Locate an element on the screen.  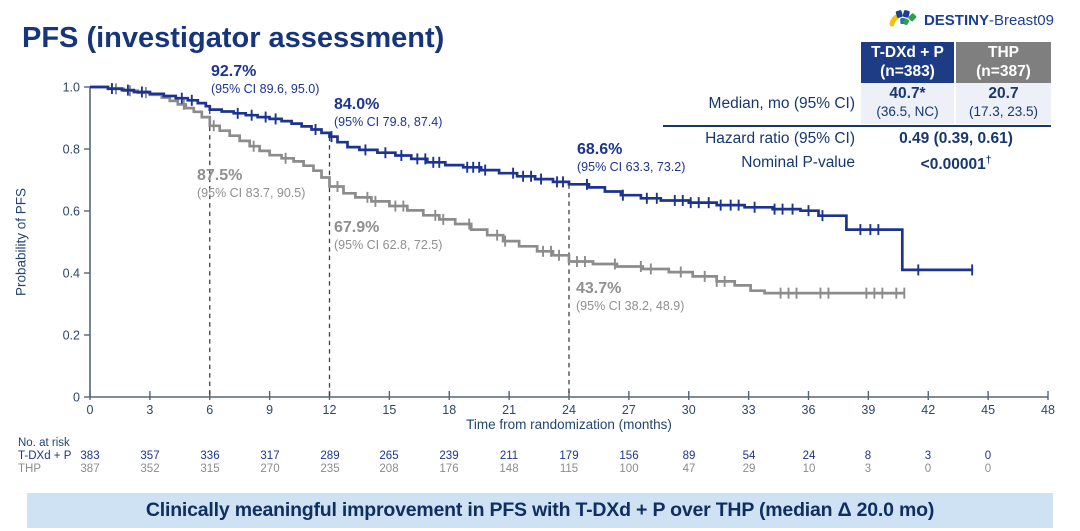
destiny-breast09-logo: DESTINY-Breast09 is located at coordinates (971, 20).